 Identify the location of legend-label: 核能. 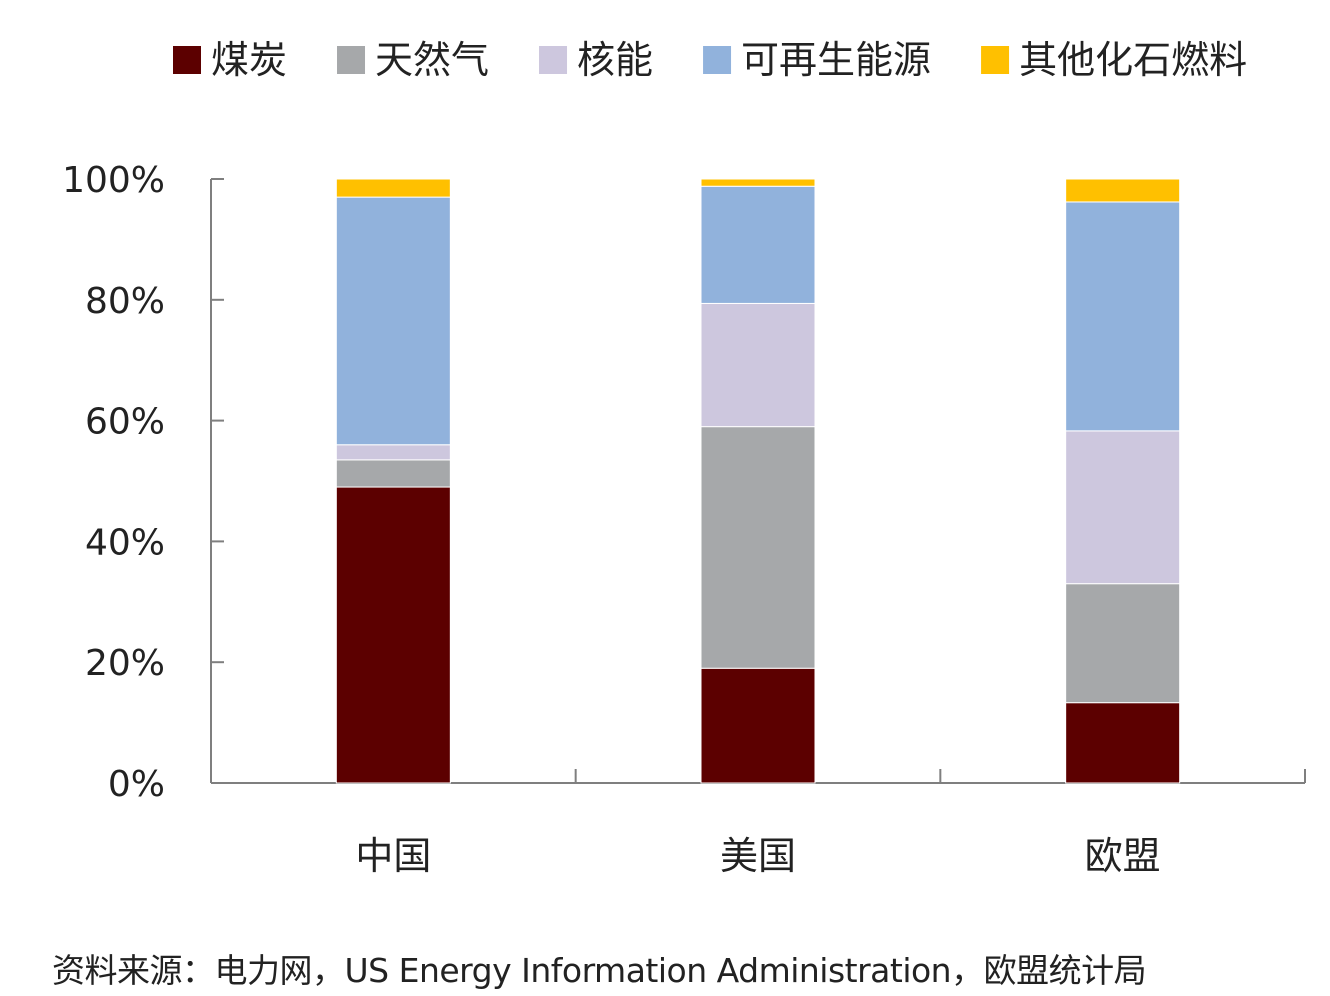
(615, 60).